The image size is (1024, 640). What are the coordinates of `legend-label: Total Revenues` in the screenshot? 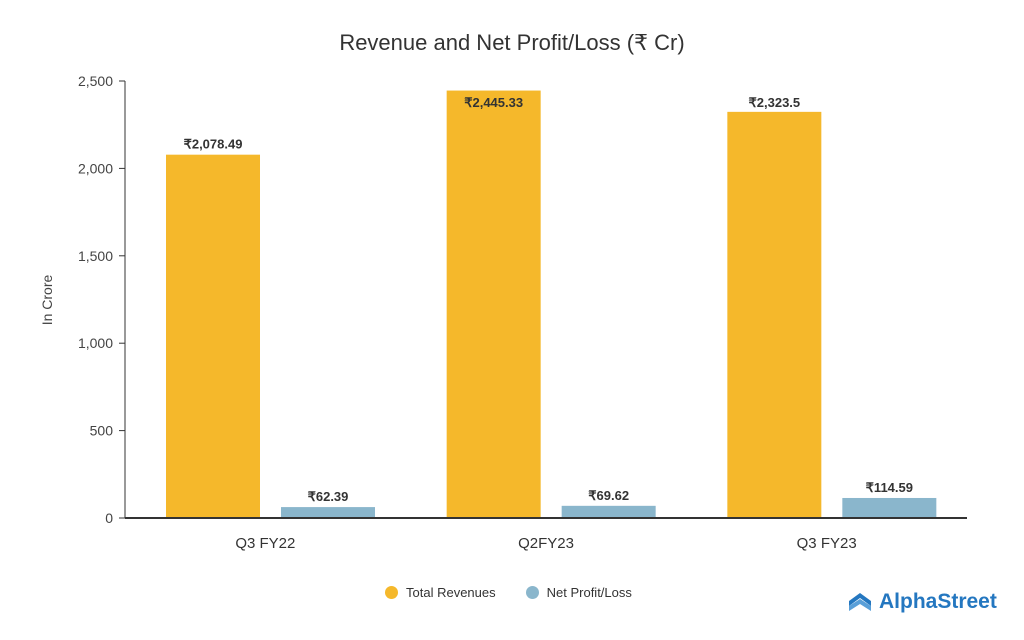 It's located at (451, 592).